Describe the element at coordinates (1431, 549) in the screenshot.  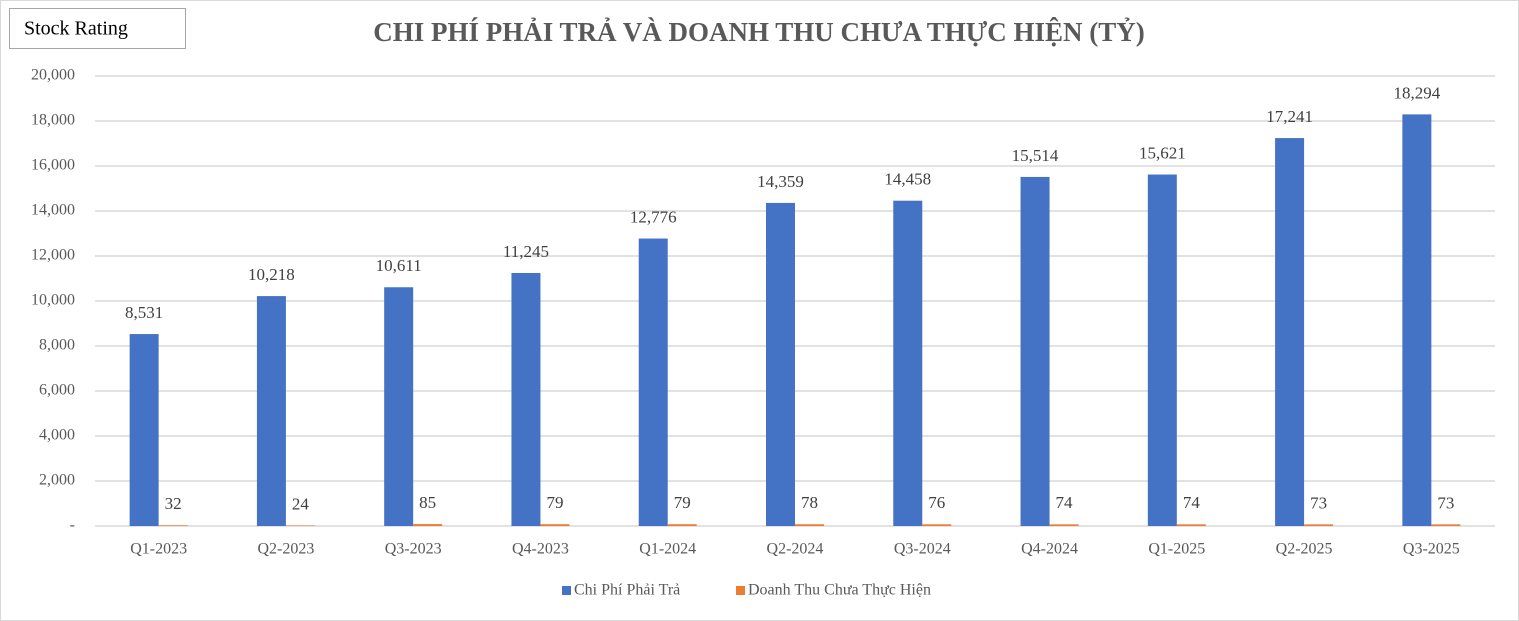
I see `x-tick-label: Q3-2025` at that location.